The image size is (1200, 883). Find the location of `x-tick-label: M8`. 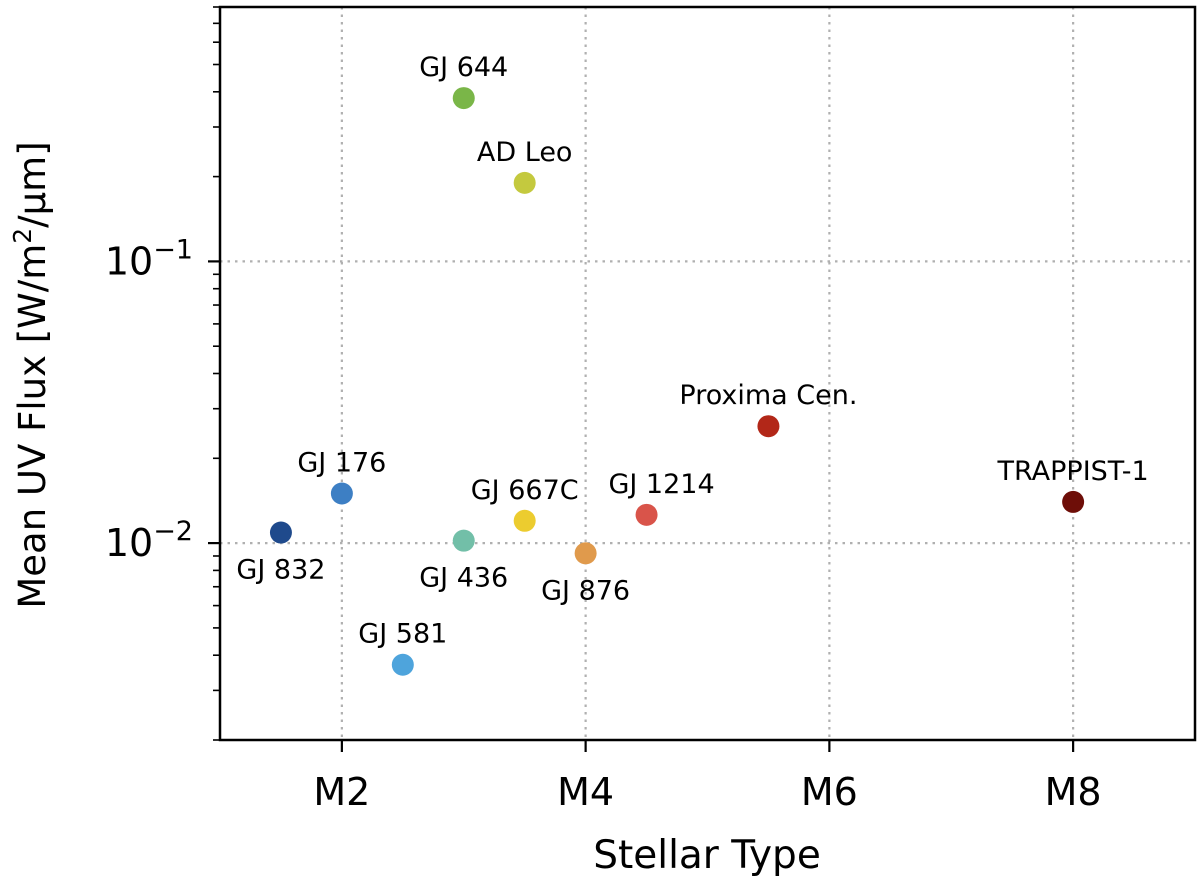

x-tick-label: M8 is located at coordinates (1073, 792).